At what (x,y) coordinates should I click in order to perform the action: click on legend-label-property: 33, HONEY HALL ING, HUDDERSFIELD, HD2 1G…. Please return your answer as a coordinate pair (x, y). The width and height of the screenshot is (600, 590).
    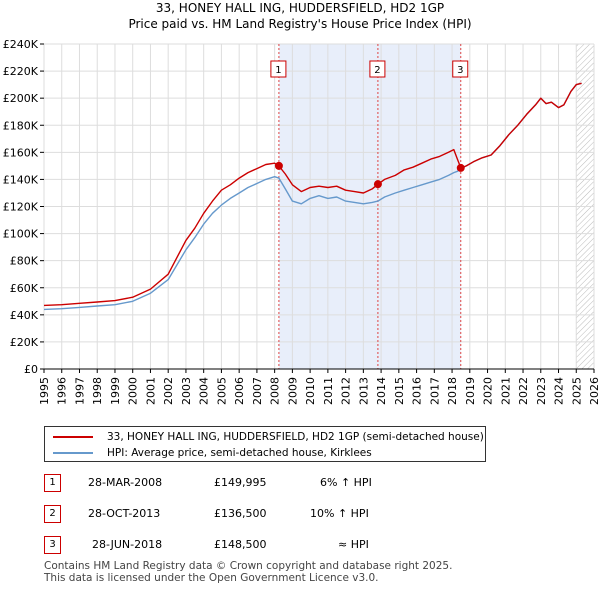
    Looking at the image, I should click on (295, 437).